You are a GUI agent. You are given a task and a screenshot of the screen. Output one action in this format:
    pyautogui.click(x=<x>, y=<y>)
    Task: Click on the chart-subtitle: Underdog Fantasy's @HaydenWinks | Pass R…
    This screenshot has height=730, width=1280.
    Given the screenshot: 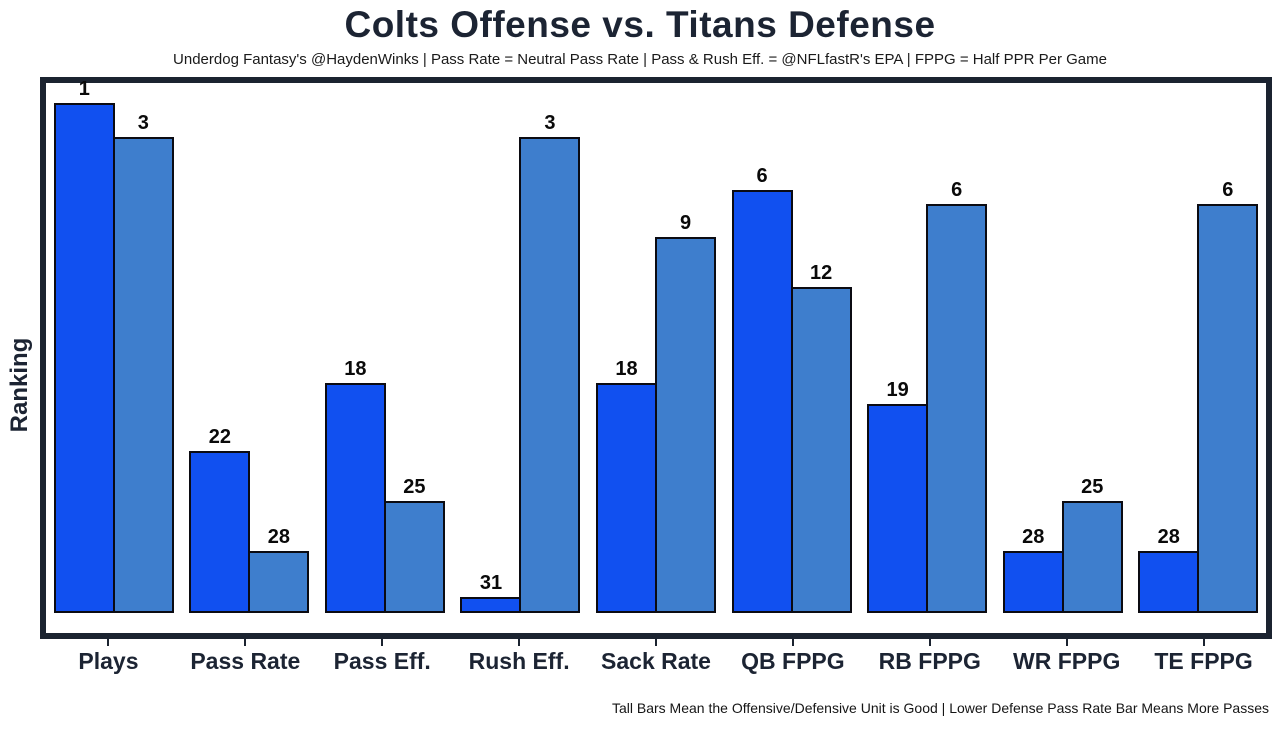 What is the action you would take?
    pyautogui.click(x=640, y=59)
    